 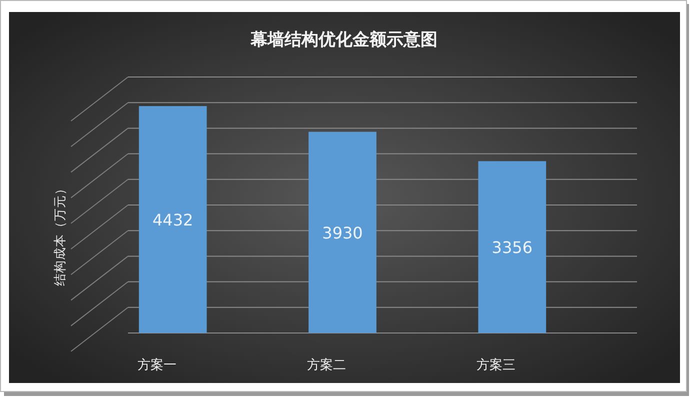 What do you see at coordinates (496, 365) in the screenshot?
I see `x-tick-label: 方案三` at bounding box center [496, 365].